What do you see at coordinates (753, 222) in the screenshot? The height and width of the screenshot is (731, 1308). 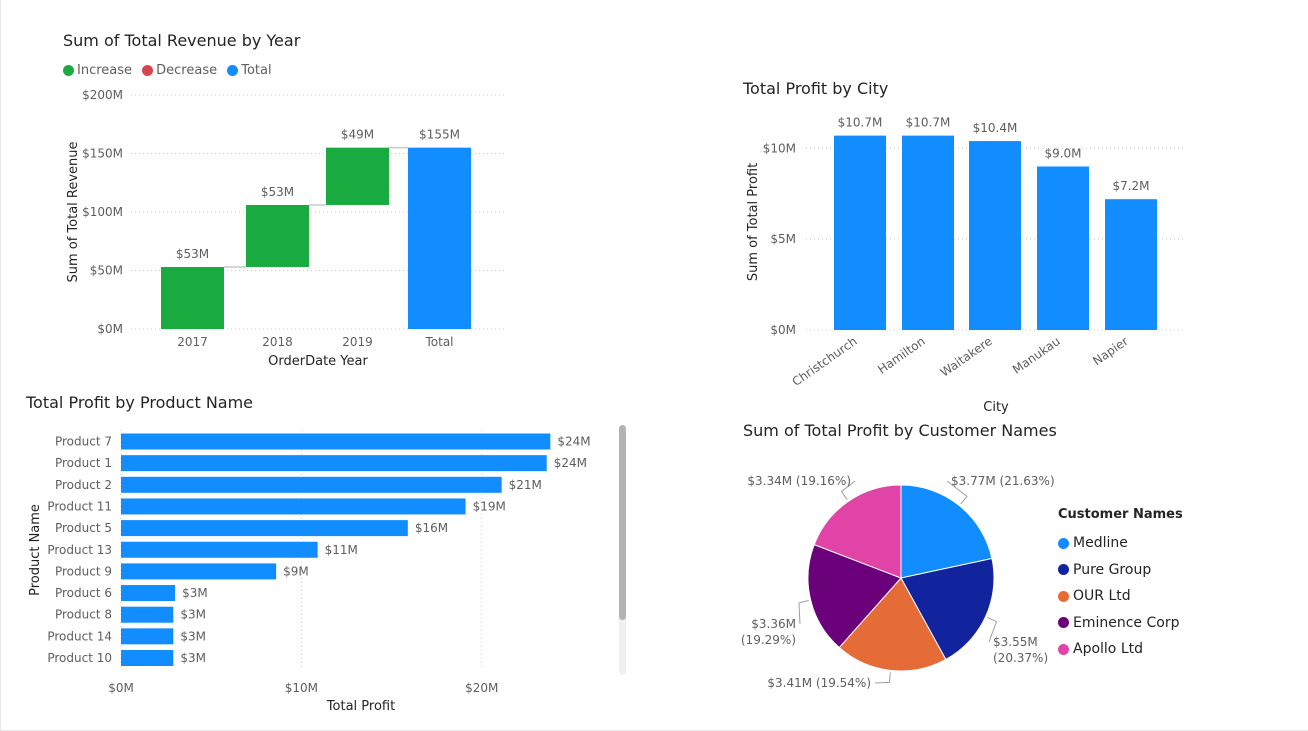 I see `y-axis-title: Sum of Total Profit` at bounding box center [753, 222].